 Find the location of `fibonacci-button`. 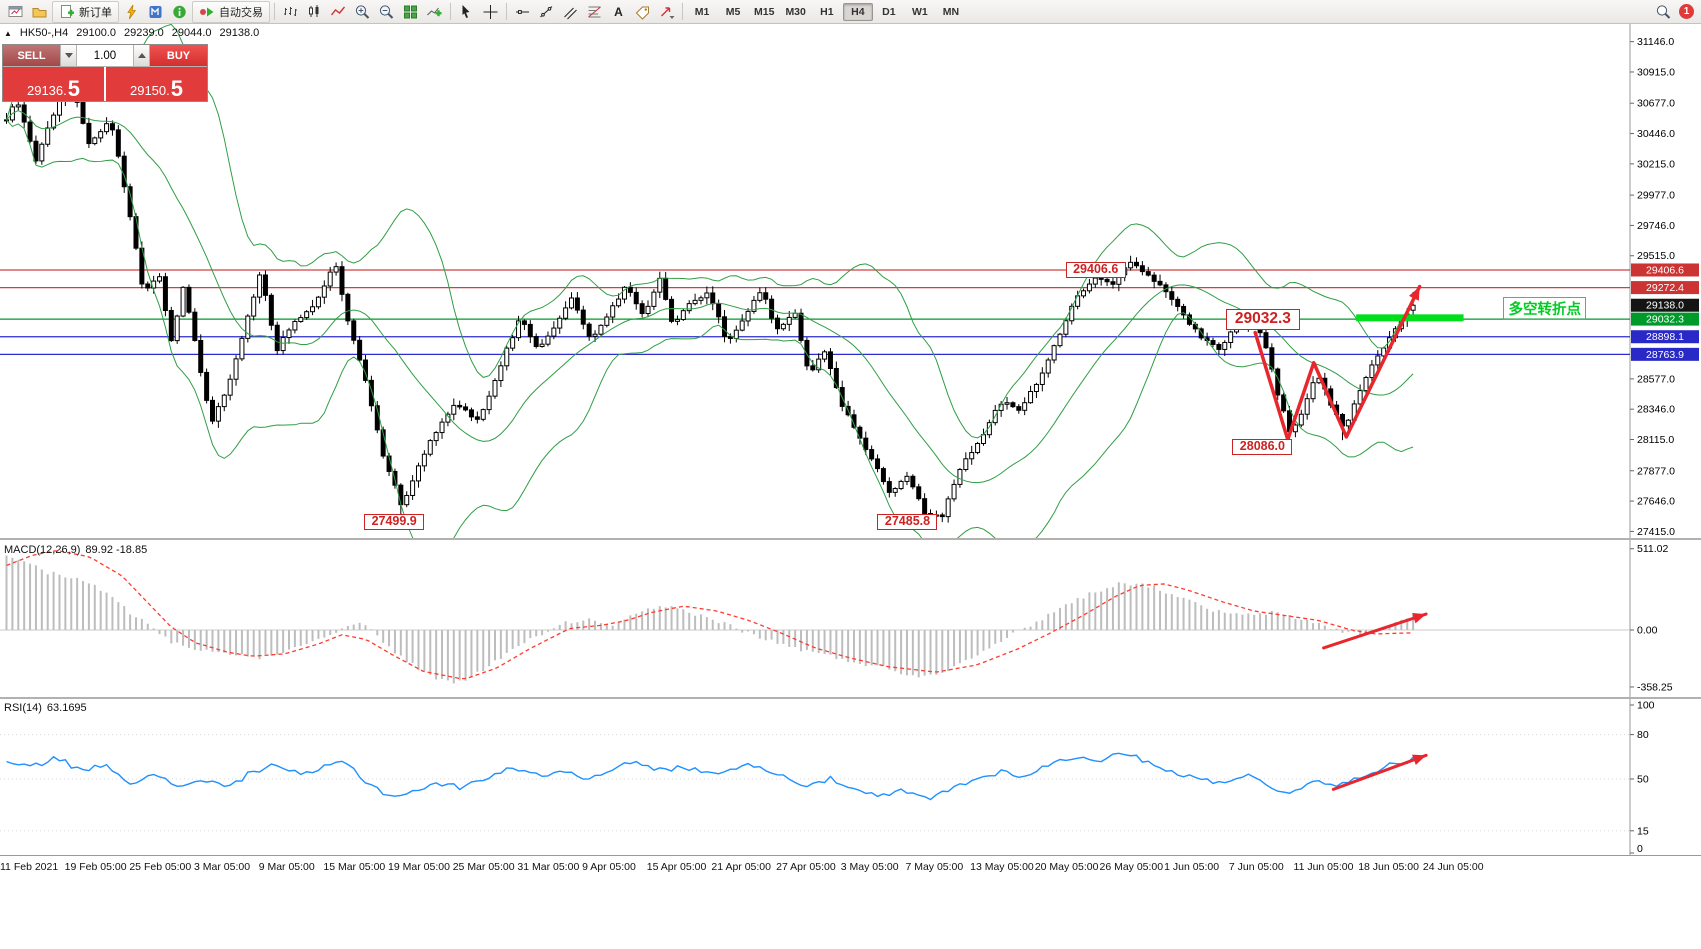

fibonacci-button is located at coordinates (594, 12).